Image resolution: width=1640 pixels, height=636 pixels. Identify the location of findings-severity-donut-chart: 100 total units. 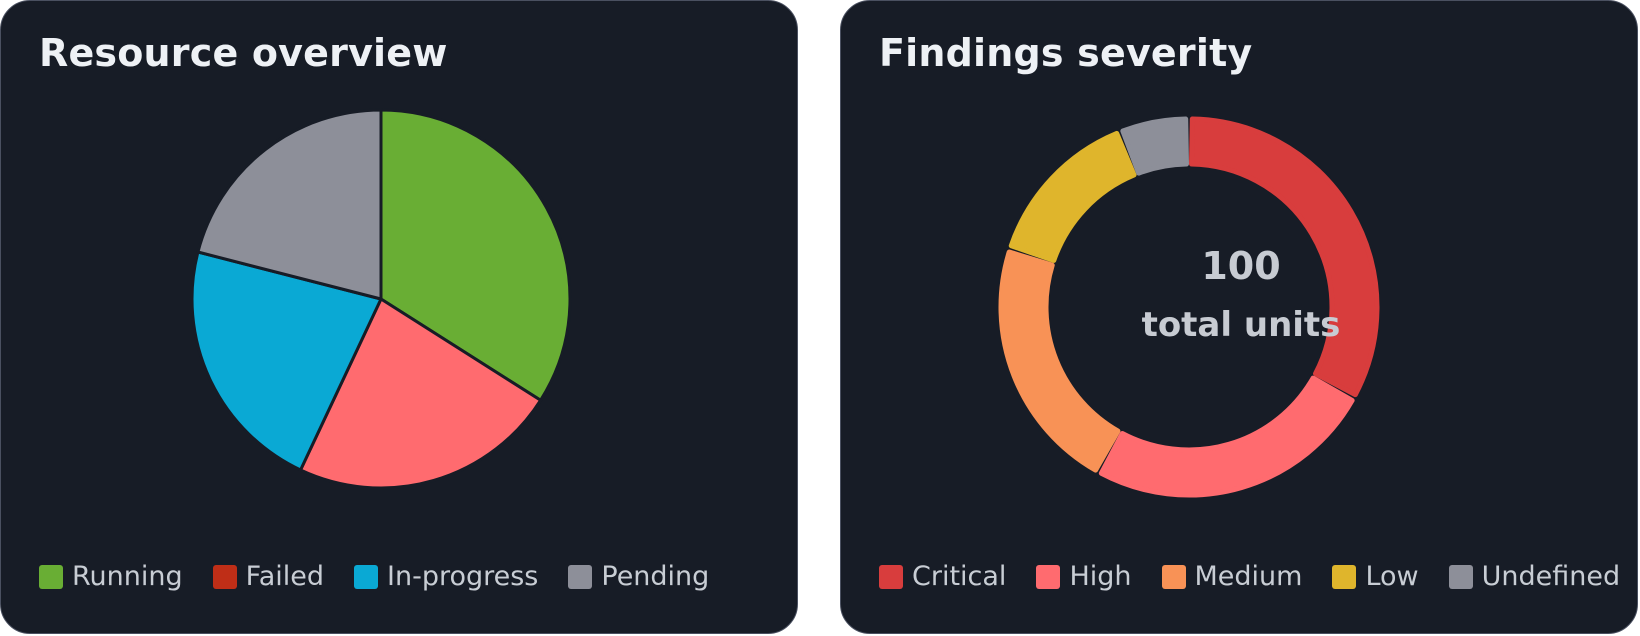
(1189, 307).